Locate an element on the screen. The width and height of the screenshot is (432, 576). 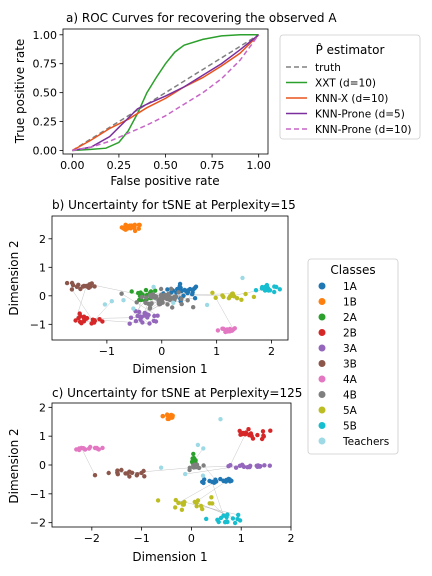
b-point-5a is located at coordinates (229, 298).